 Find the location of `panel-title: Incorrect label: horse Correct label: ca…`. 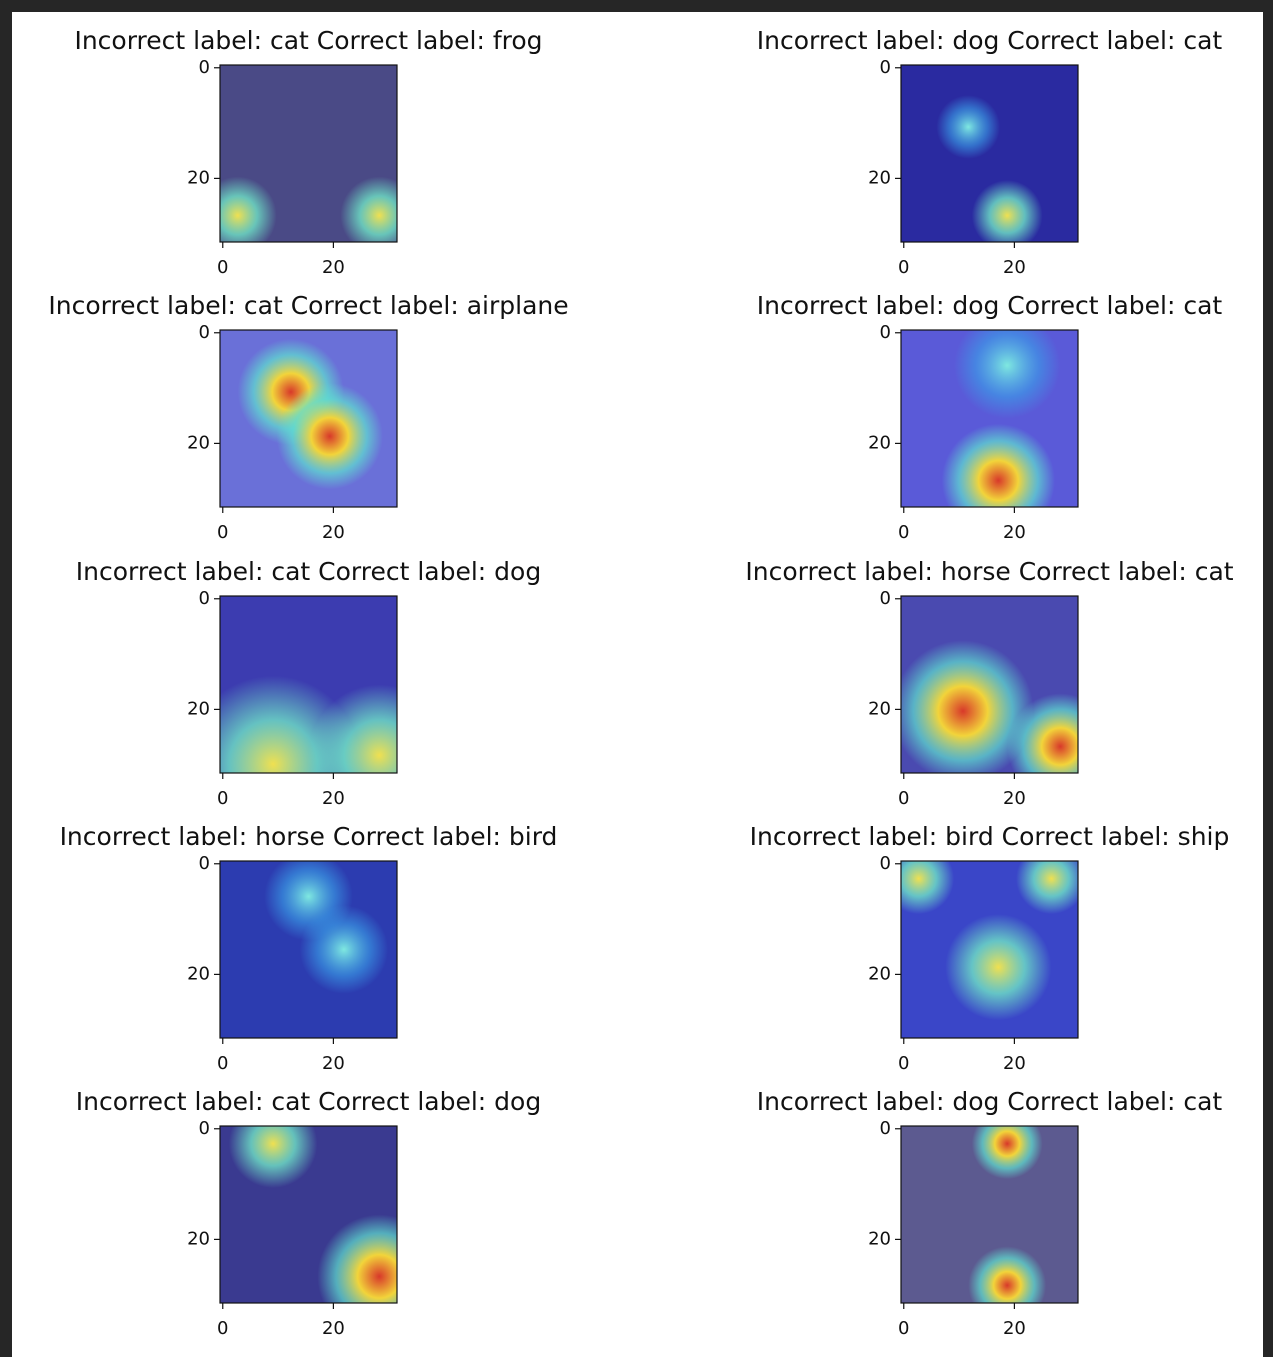

panel-title: Incorrect label: horse Correct label: ca… is located at coordinates (989, 571).